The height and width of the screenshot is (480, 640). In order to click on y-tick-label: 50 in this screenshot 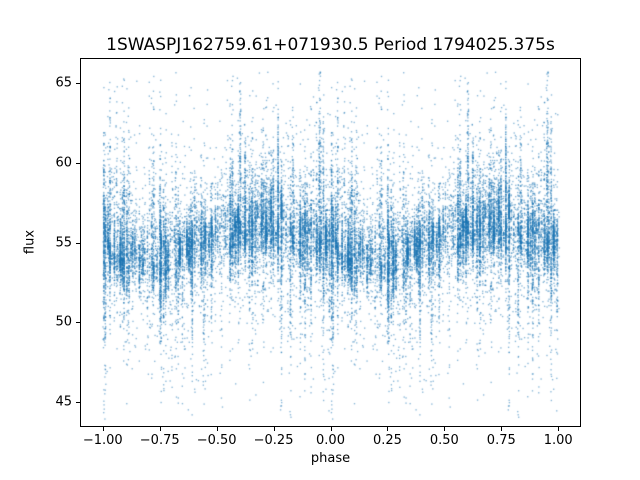, I will do `click(63, 322)`.